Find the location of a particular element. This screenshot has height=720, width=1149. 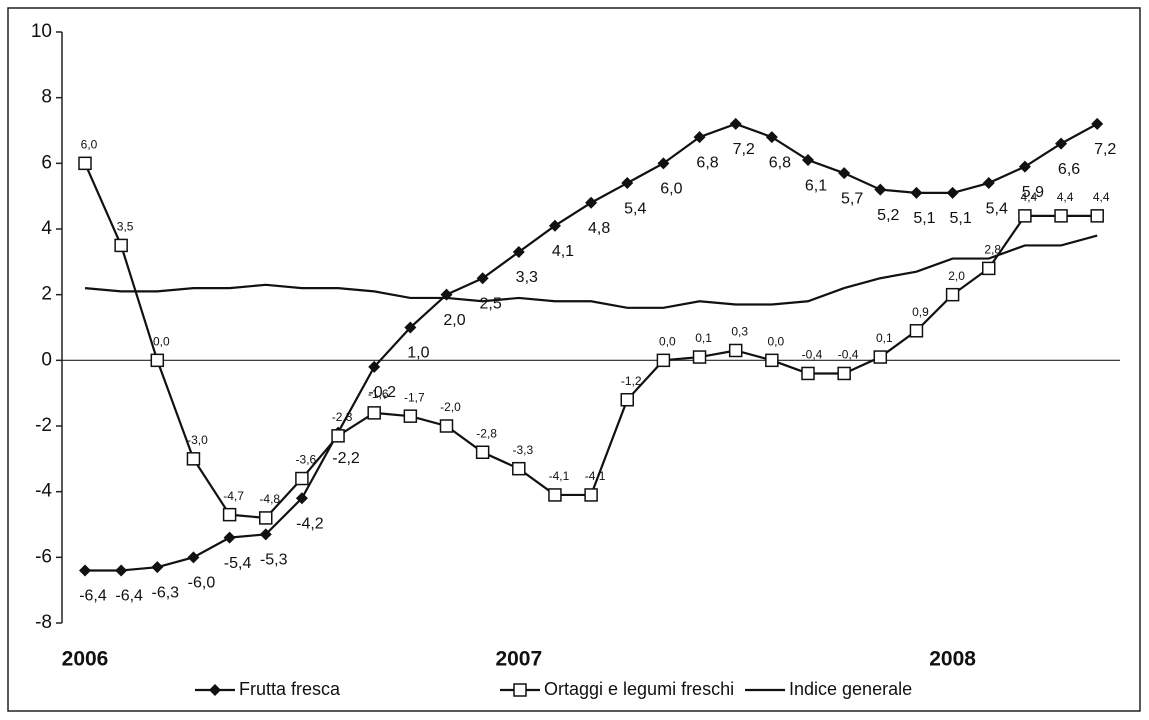

series-line is located at coordinates (591, 271).